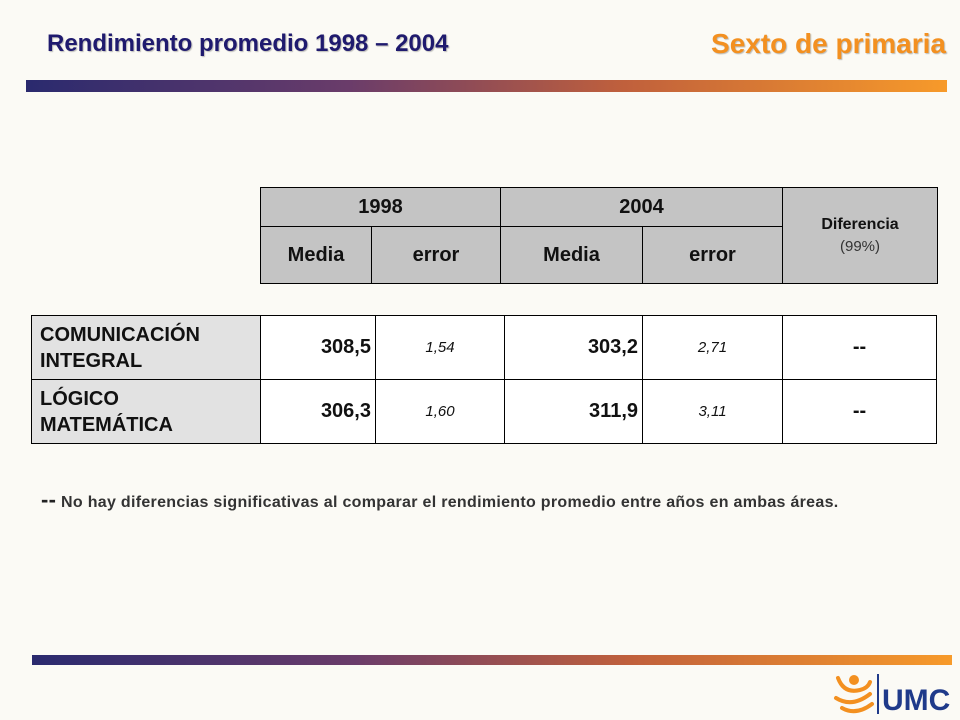  I want to click on logo-text: UMC, so click(916, 700).